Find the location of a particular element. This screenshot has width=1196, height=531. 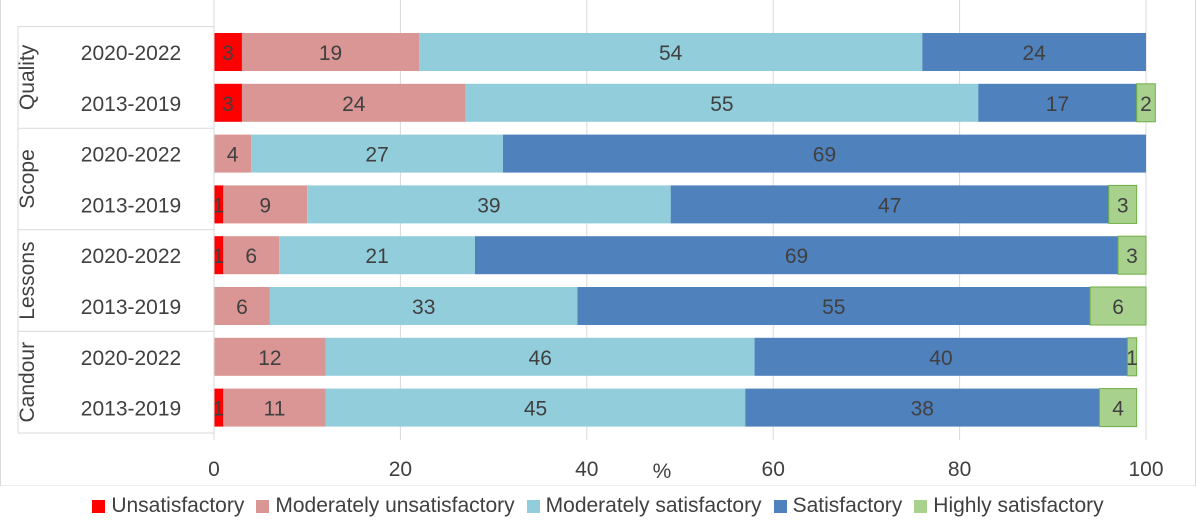

data-label: 19 is located at coordinates (330, 53).